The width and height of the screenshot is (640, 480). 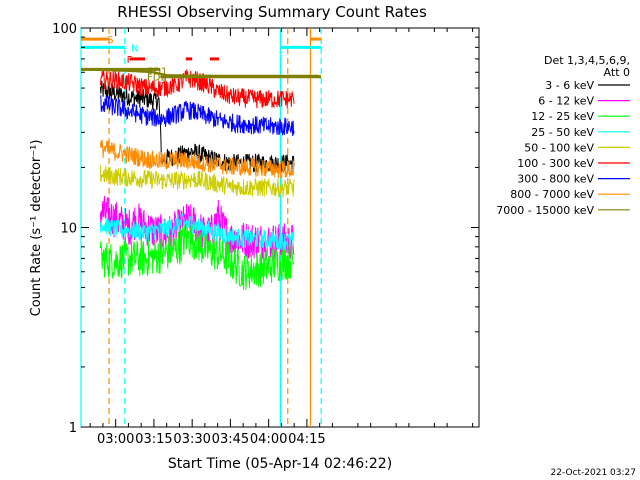 I want to click on legend-label-800-7000-kev: 800 - 7000 keV, so click(x=552, y=194).